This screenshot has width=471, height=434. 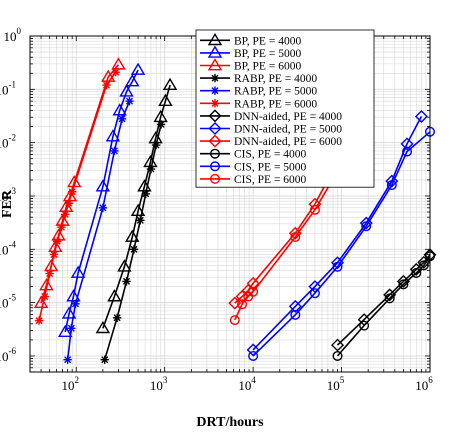 I want to click on x-axis-label: DRT/hours, so click(x=230, y=422).